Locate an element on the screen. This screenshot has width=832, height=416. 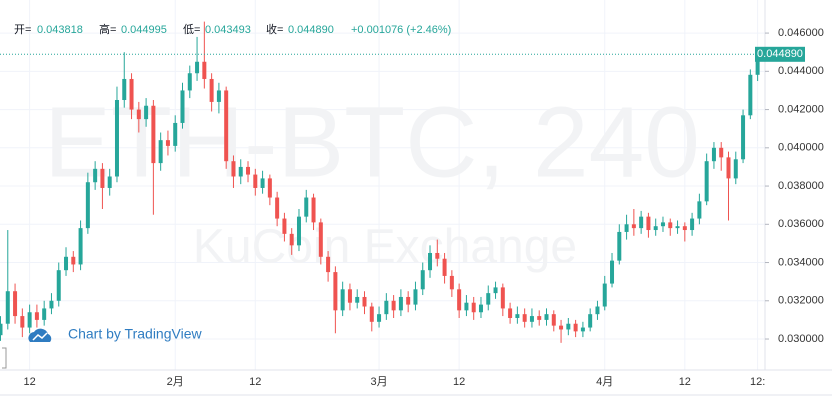
branding-text: Chart by TradingView is located at coordinates (135, 334).